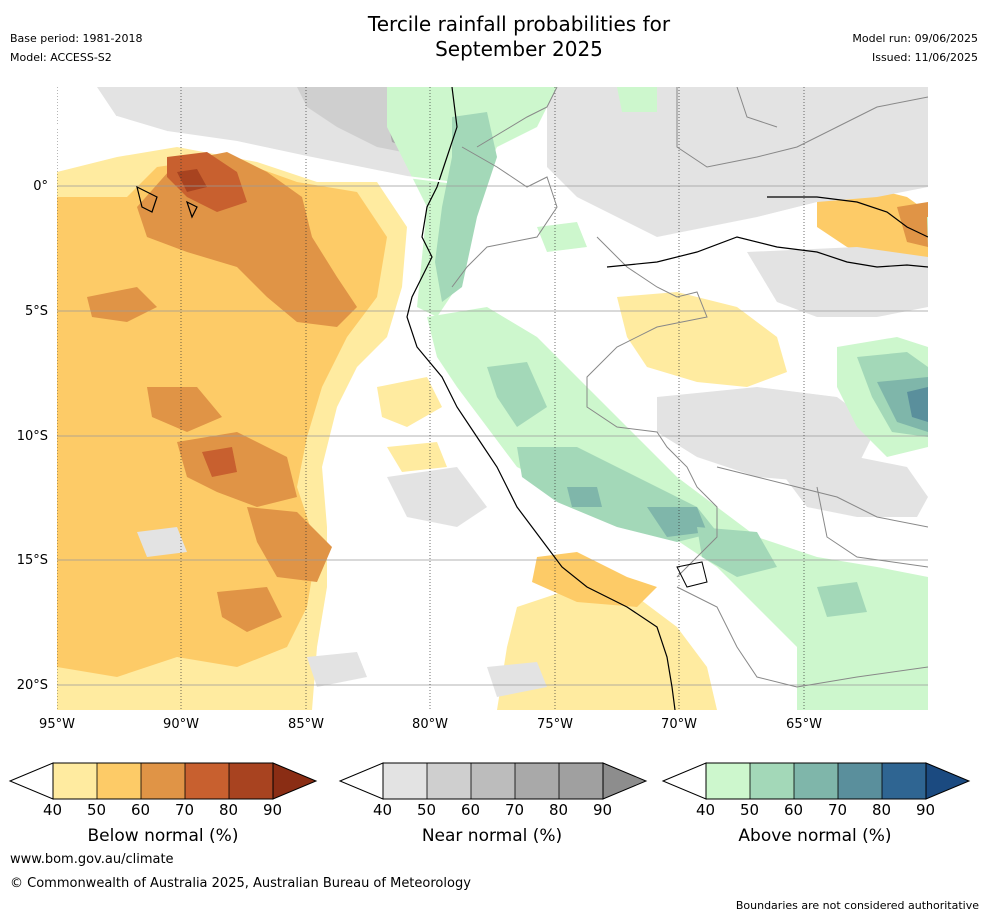 This screenshot has height=919, width=988. What do you see at coordinates (306, 724) in the screenshot?
I see `lon-label-85w: 85°W` at bounding box center [306, 724].